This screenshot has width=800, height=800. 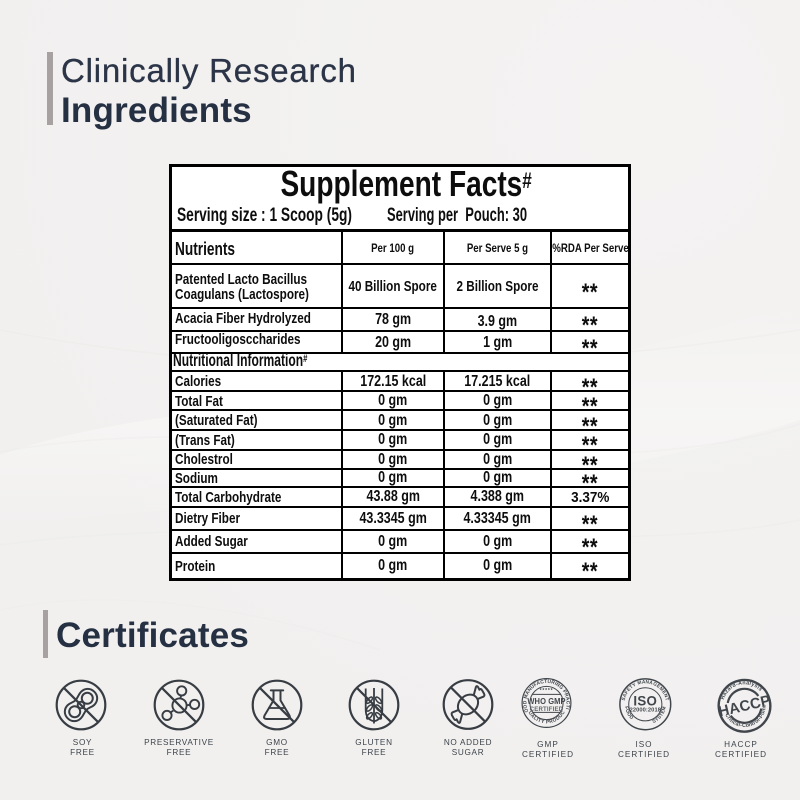 I want to click on svg-text: ISO, so click(x=645, y=700).